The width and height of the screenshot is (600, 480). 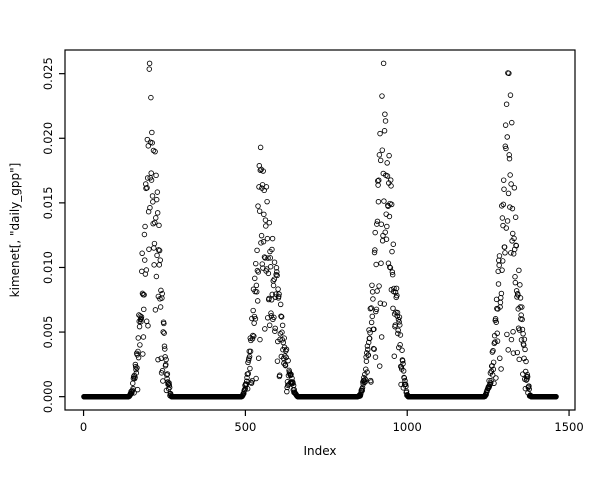 I want to click on svg-text: 0, so click(x=83, y=427).